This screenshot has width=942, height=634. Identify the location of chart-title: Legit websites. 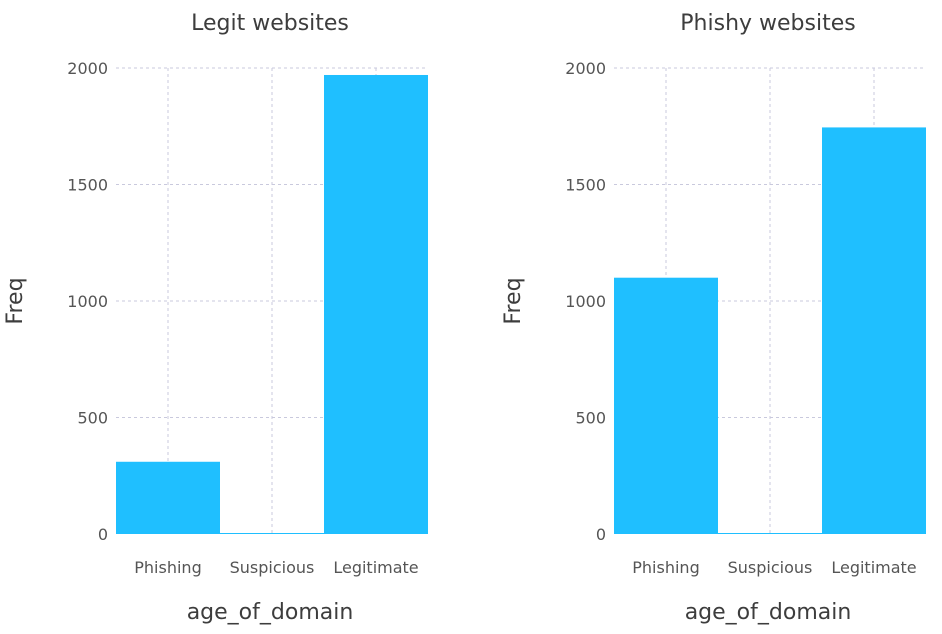
(270, 23).